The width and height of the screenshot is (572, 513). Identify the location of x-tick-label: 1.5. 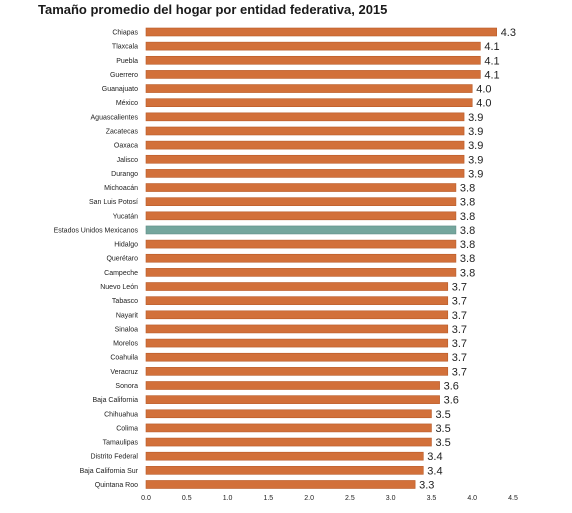
(268, 498).